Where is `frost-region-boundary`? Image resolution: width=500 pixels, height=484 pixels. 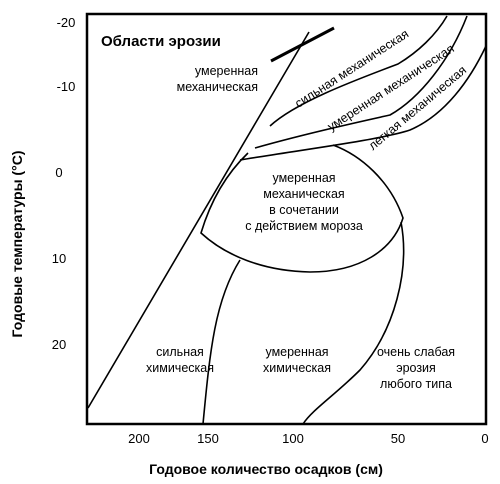
frost-region-boundary is located at coordinates (302, 208).